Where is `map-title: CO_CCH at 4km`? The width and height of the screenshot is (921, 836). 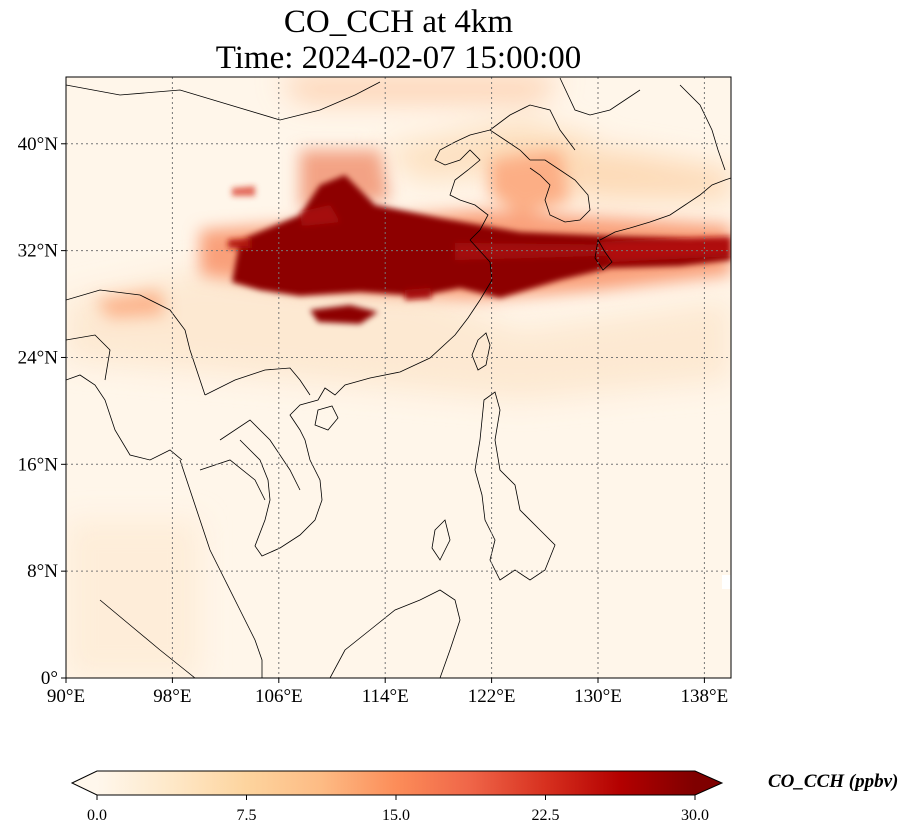 map-title: CO_CCH at 4km is located at coordinates (398, 22).